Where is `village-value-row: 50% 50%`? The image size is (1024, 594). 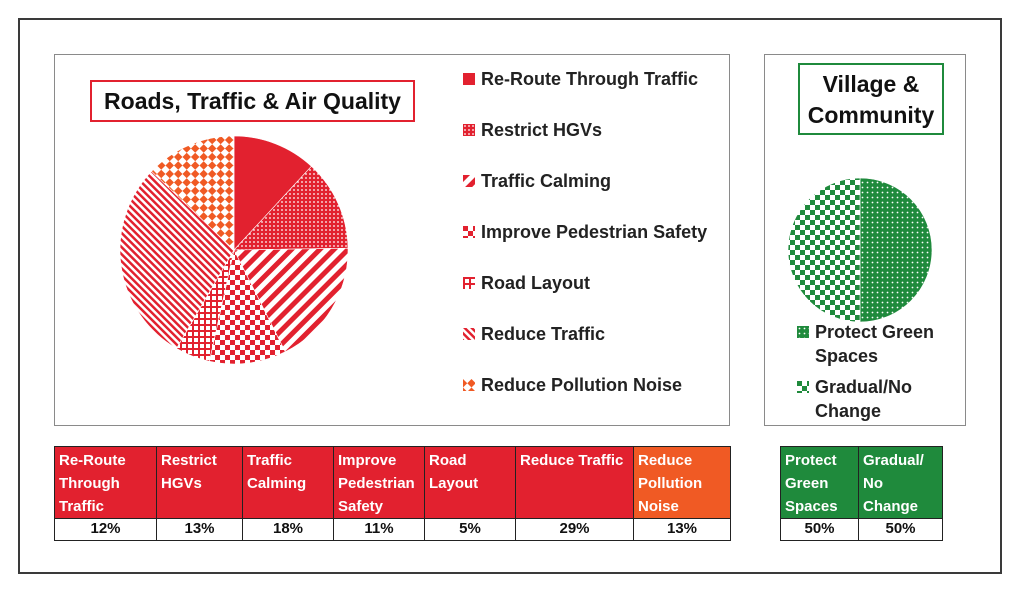
village-value-row: 50% 50% is located at coordinates (861, 529).